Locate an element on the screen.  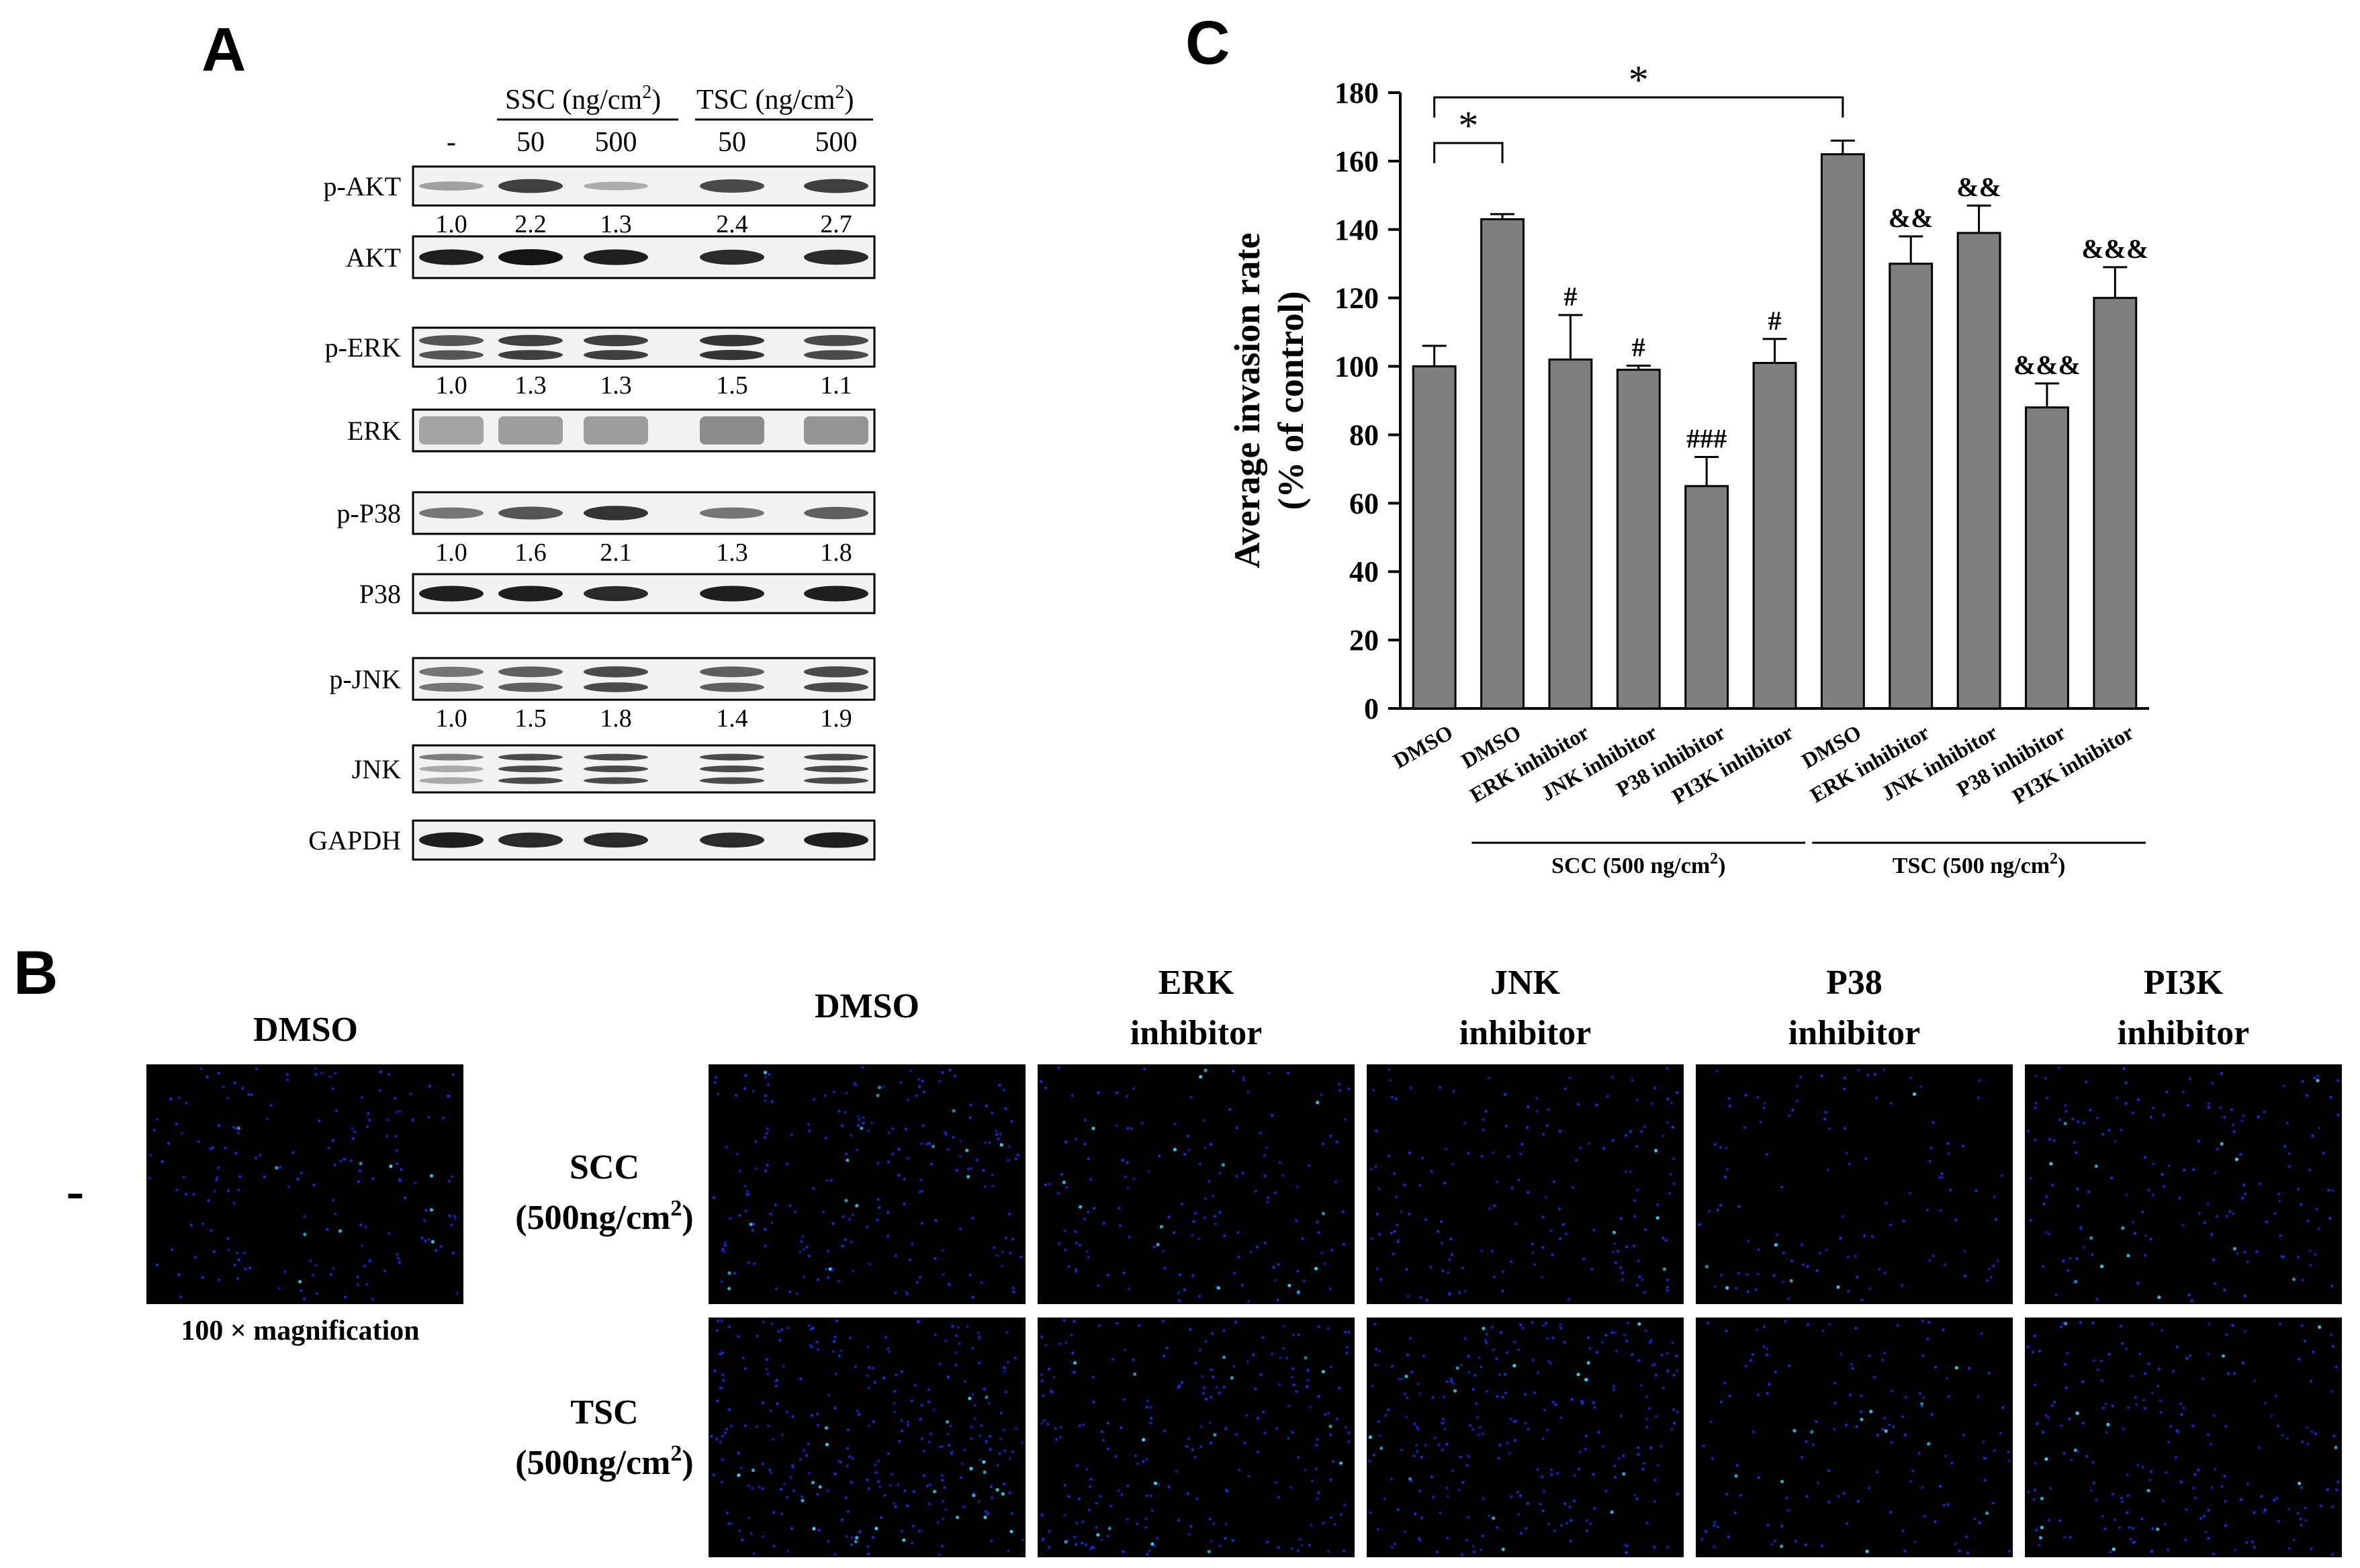
micrograph-tsc is located at coordinates (1196, 1437).